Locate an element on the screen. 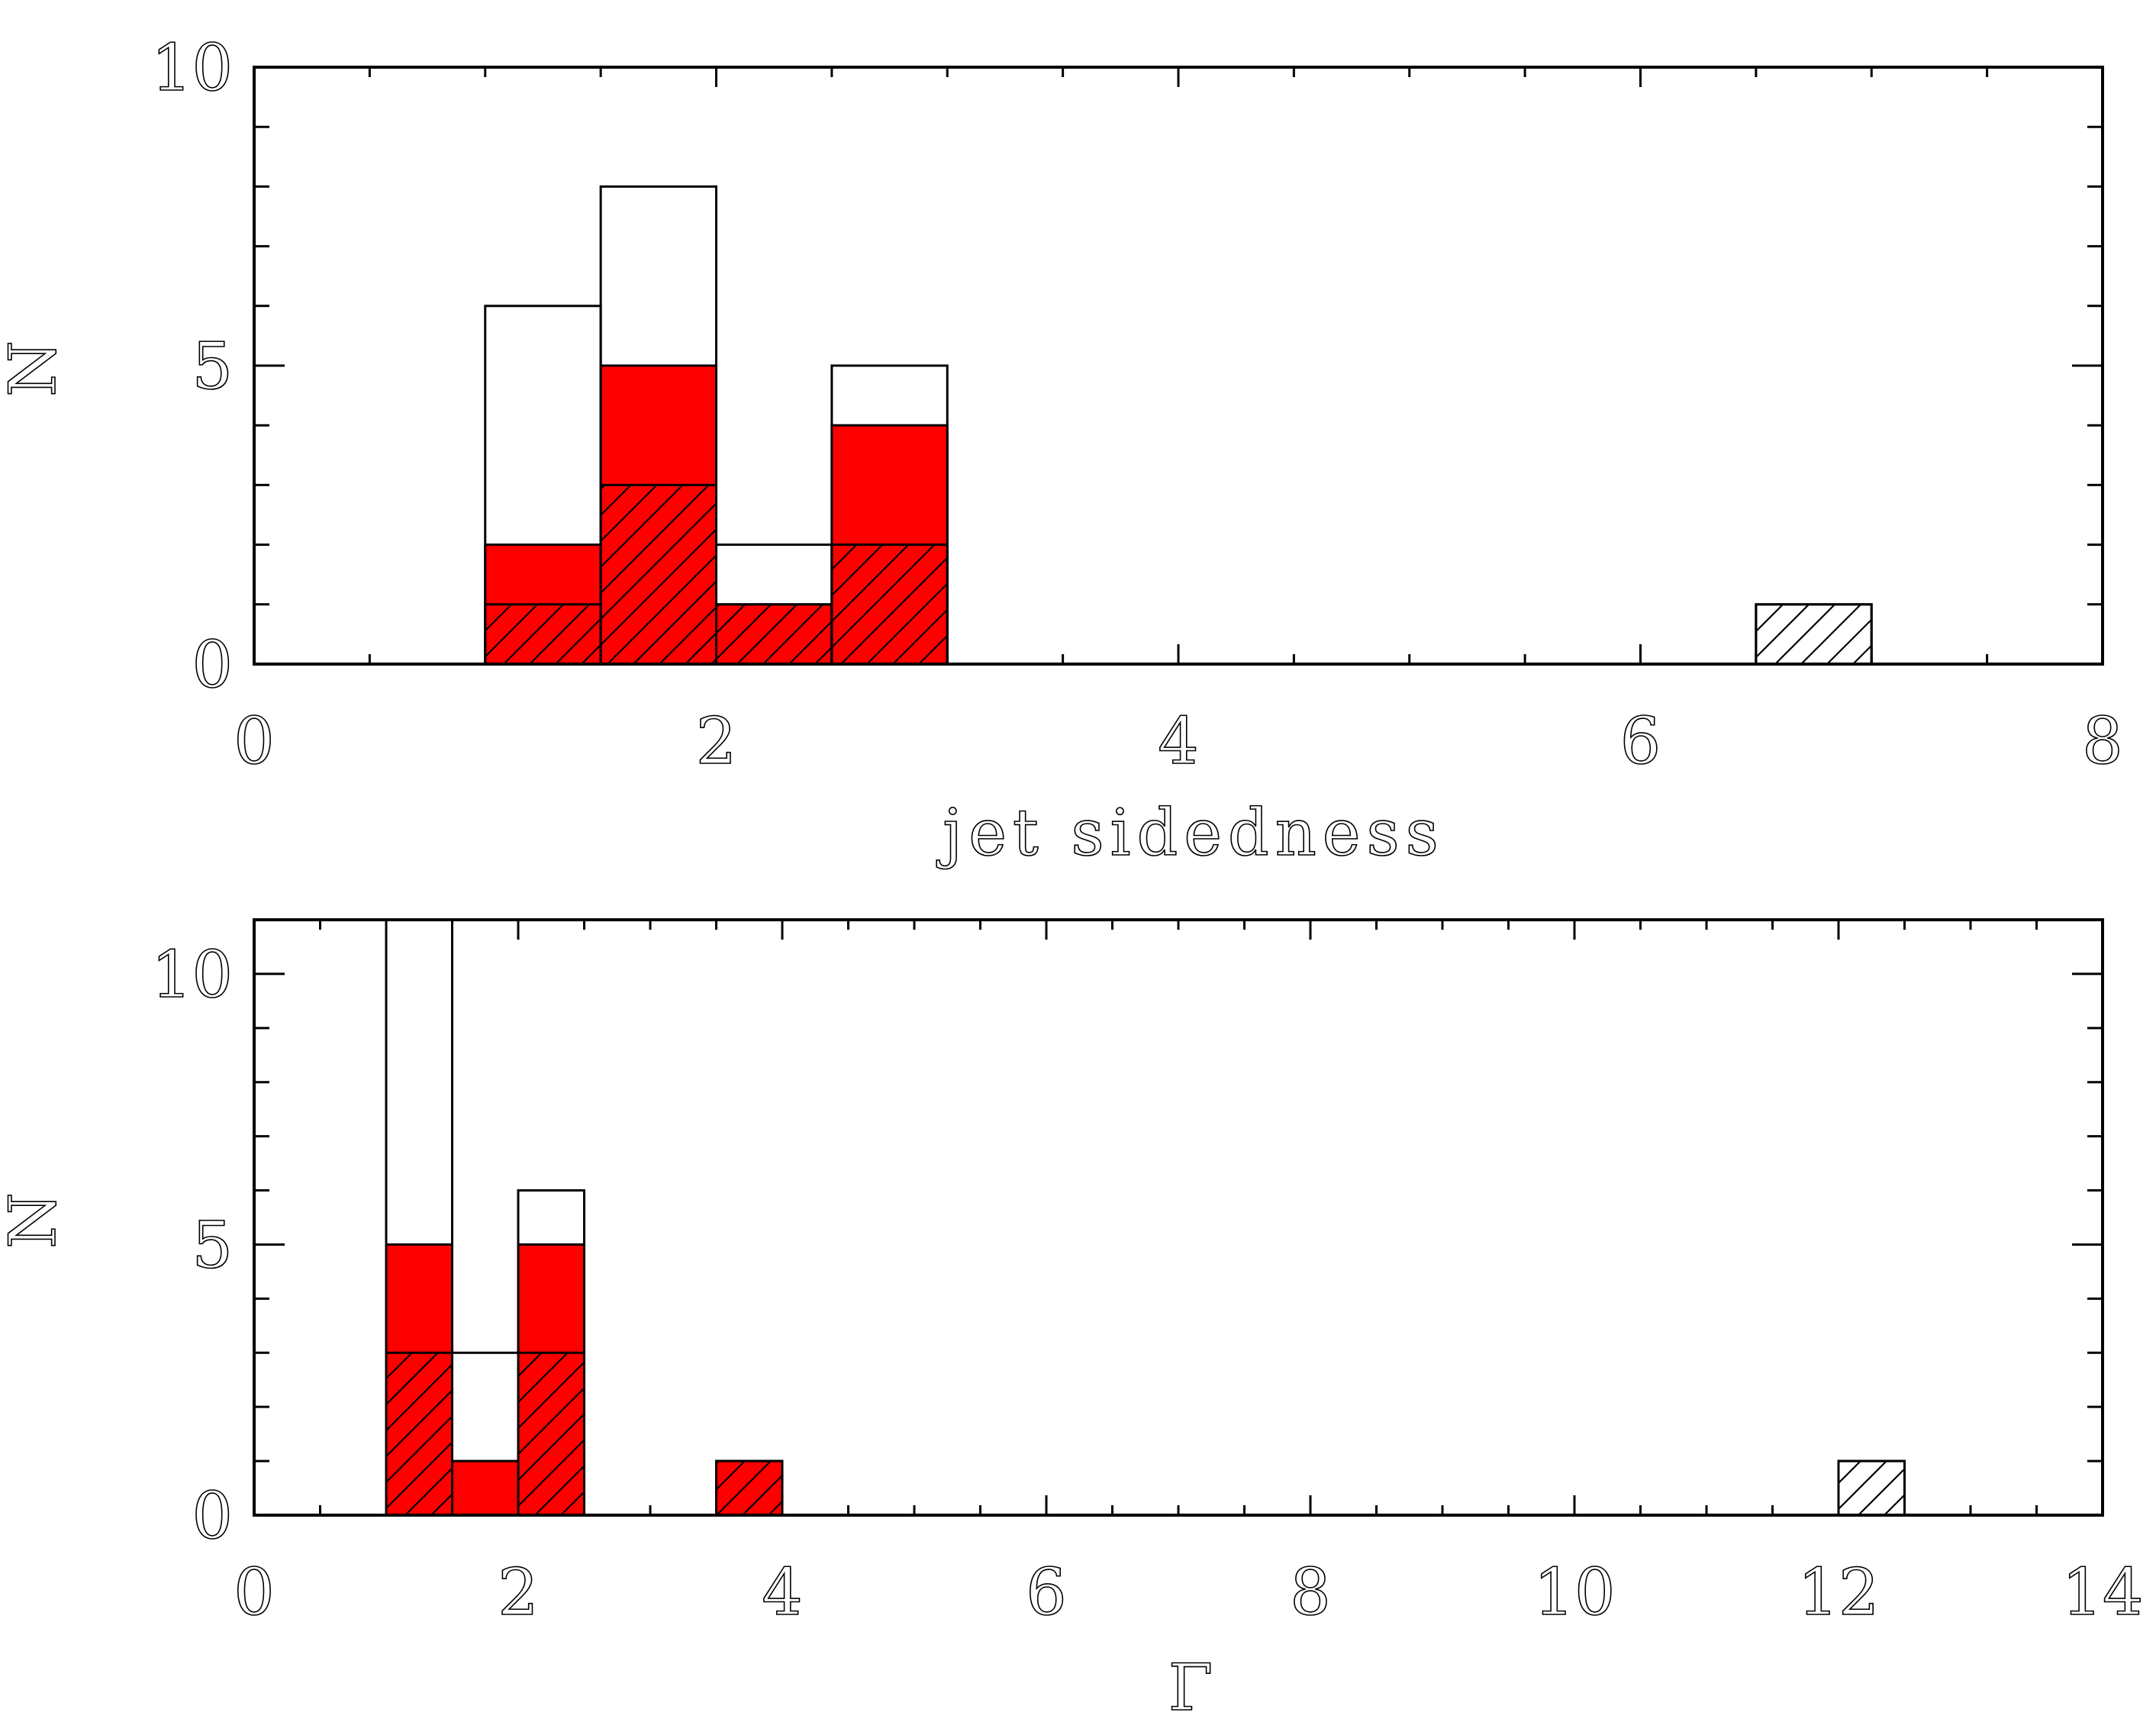 This screenshot has width=2156, height=1722. x-tick-label: 14 is located at coordinates (2103, 1592).